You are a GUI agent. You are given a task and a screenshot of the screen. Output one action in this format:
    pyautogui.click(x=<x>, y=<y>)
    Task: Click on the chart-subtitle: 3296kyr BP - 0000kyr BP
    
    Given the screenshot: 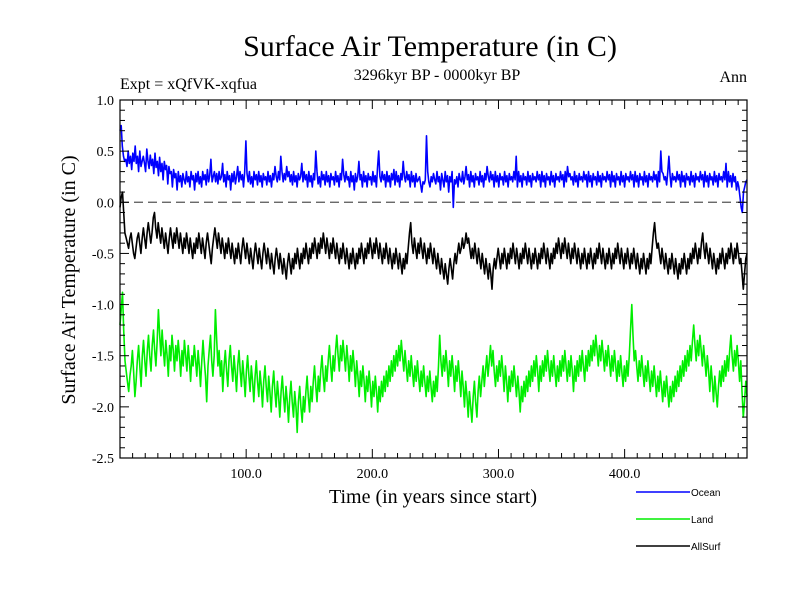 What is the action you would take?
    pyautogui.click(x=437, y=75)
    